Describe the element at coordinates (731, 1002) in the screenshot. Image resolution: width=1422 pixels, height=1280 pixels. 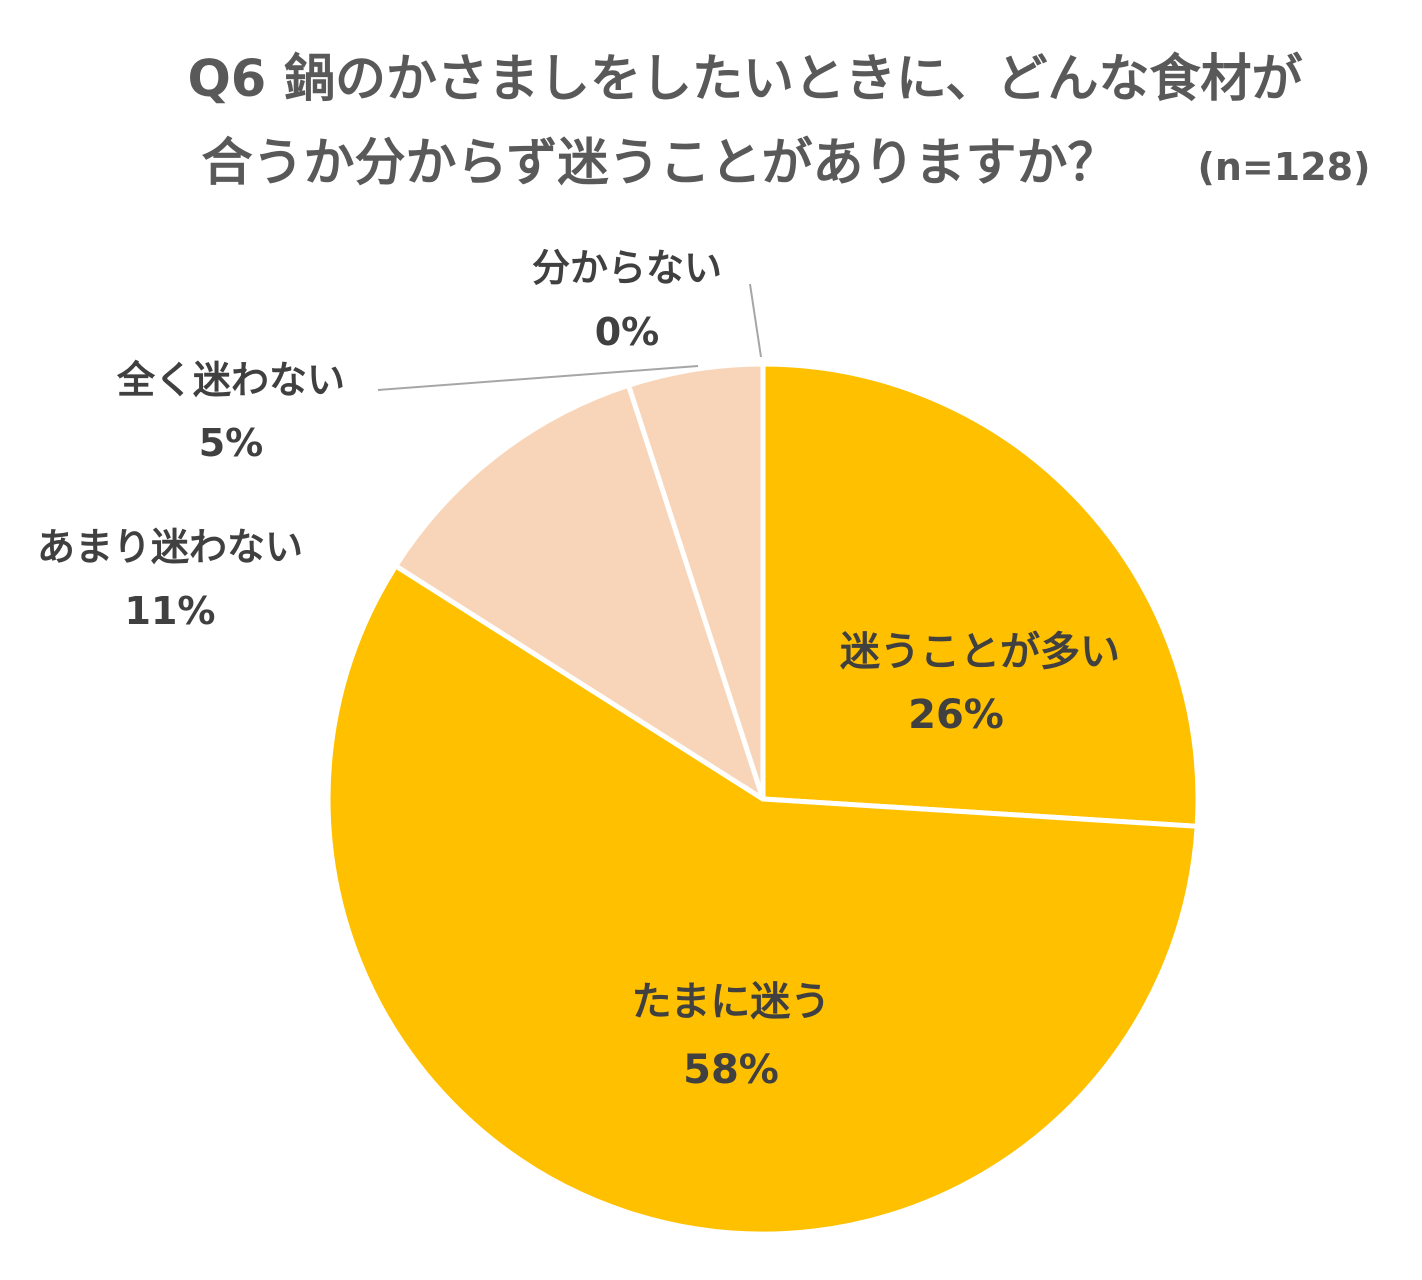
I see `slice-label-name-1: たまに迷う` at that location.